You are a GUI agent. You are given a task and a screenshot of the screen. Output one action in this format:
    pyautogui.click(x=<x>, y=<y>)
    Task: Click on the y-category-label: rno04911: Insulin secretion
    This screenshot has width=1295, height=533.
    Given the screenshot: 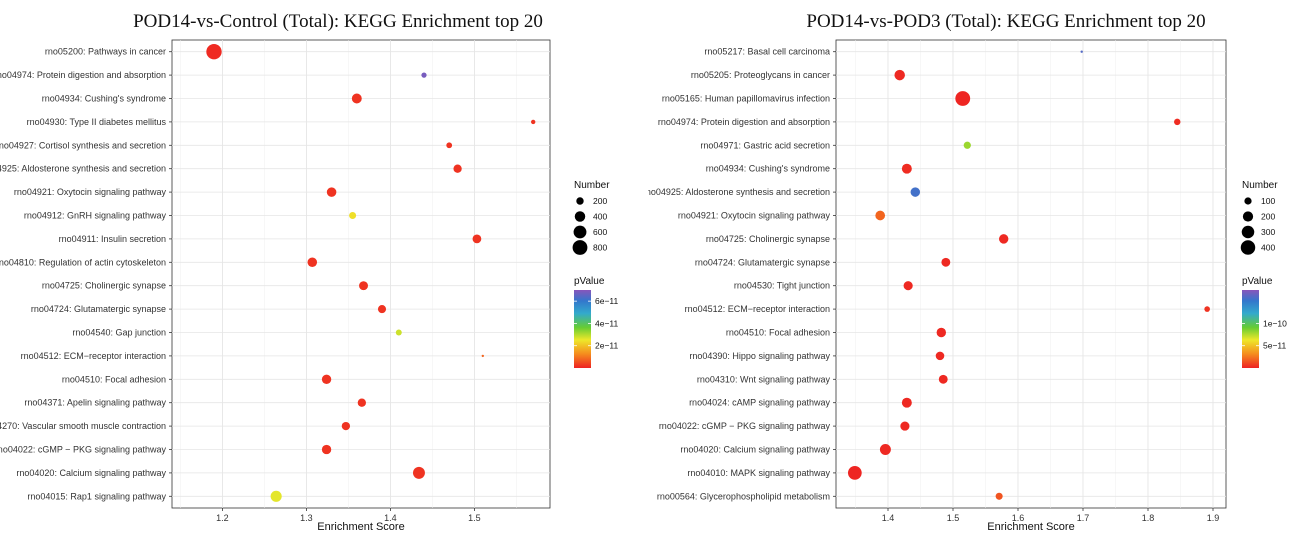 What is the action you would take?
    pyautogui.click(x=112, y=239)
    